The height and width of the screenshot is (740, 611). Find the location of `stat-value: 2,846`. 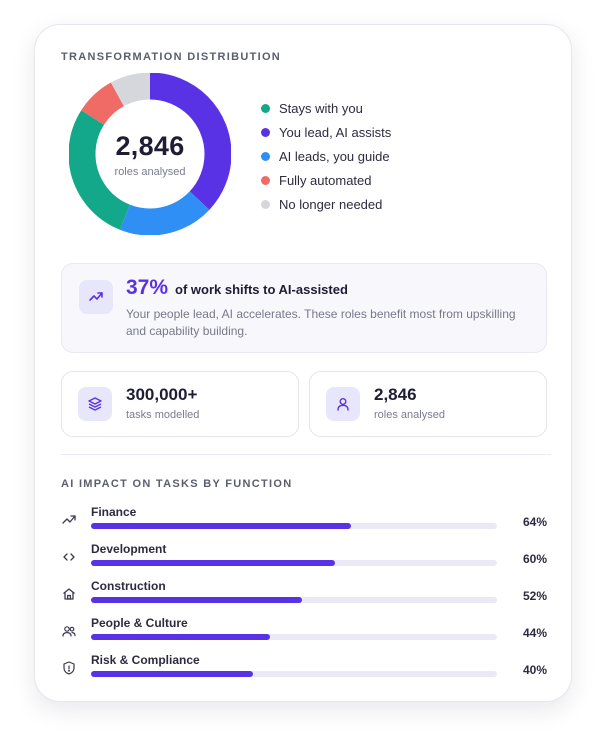

stat-value: 2,846 is located at coordinates (395, 394).